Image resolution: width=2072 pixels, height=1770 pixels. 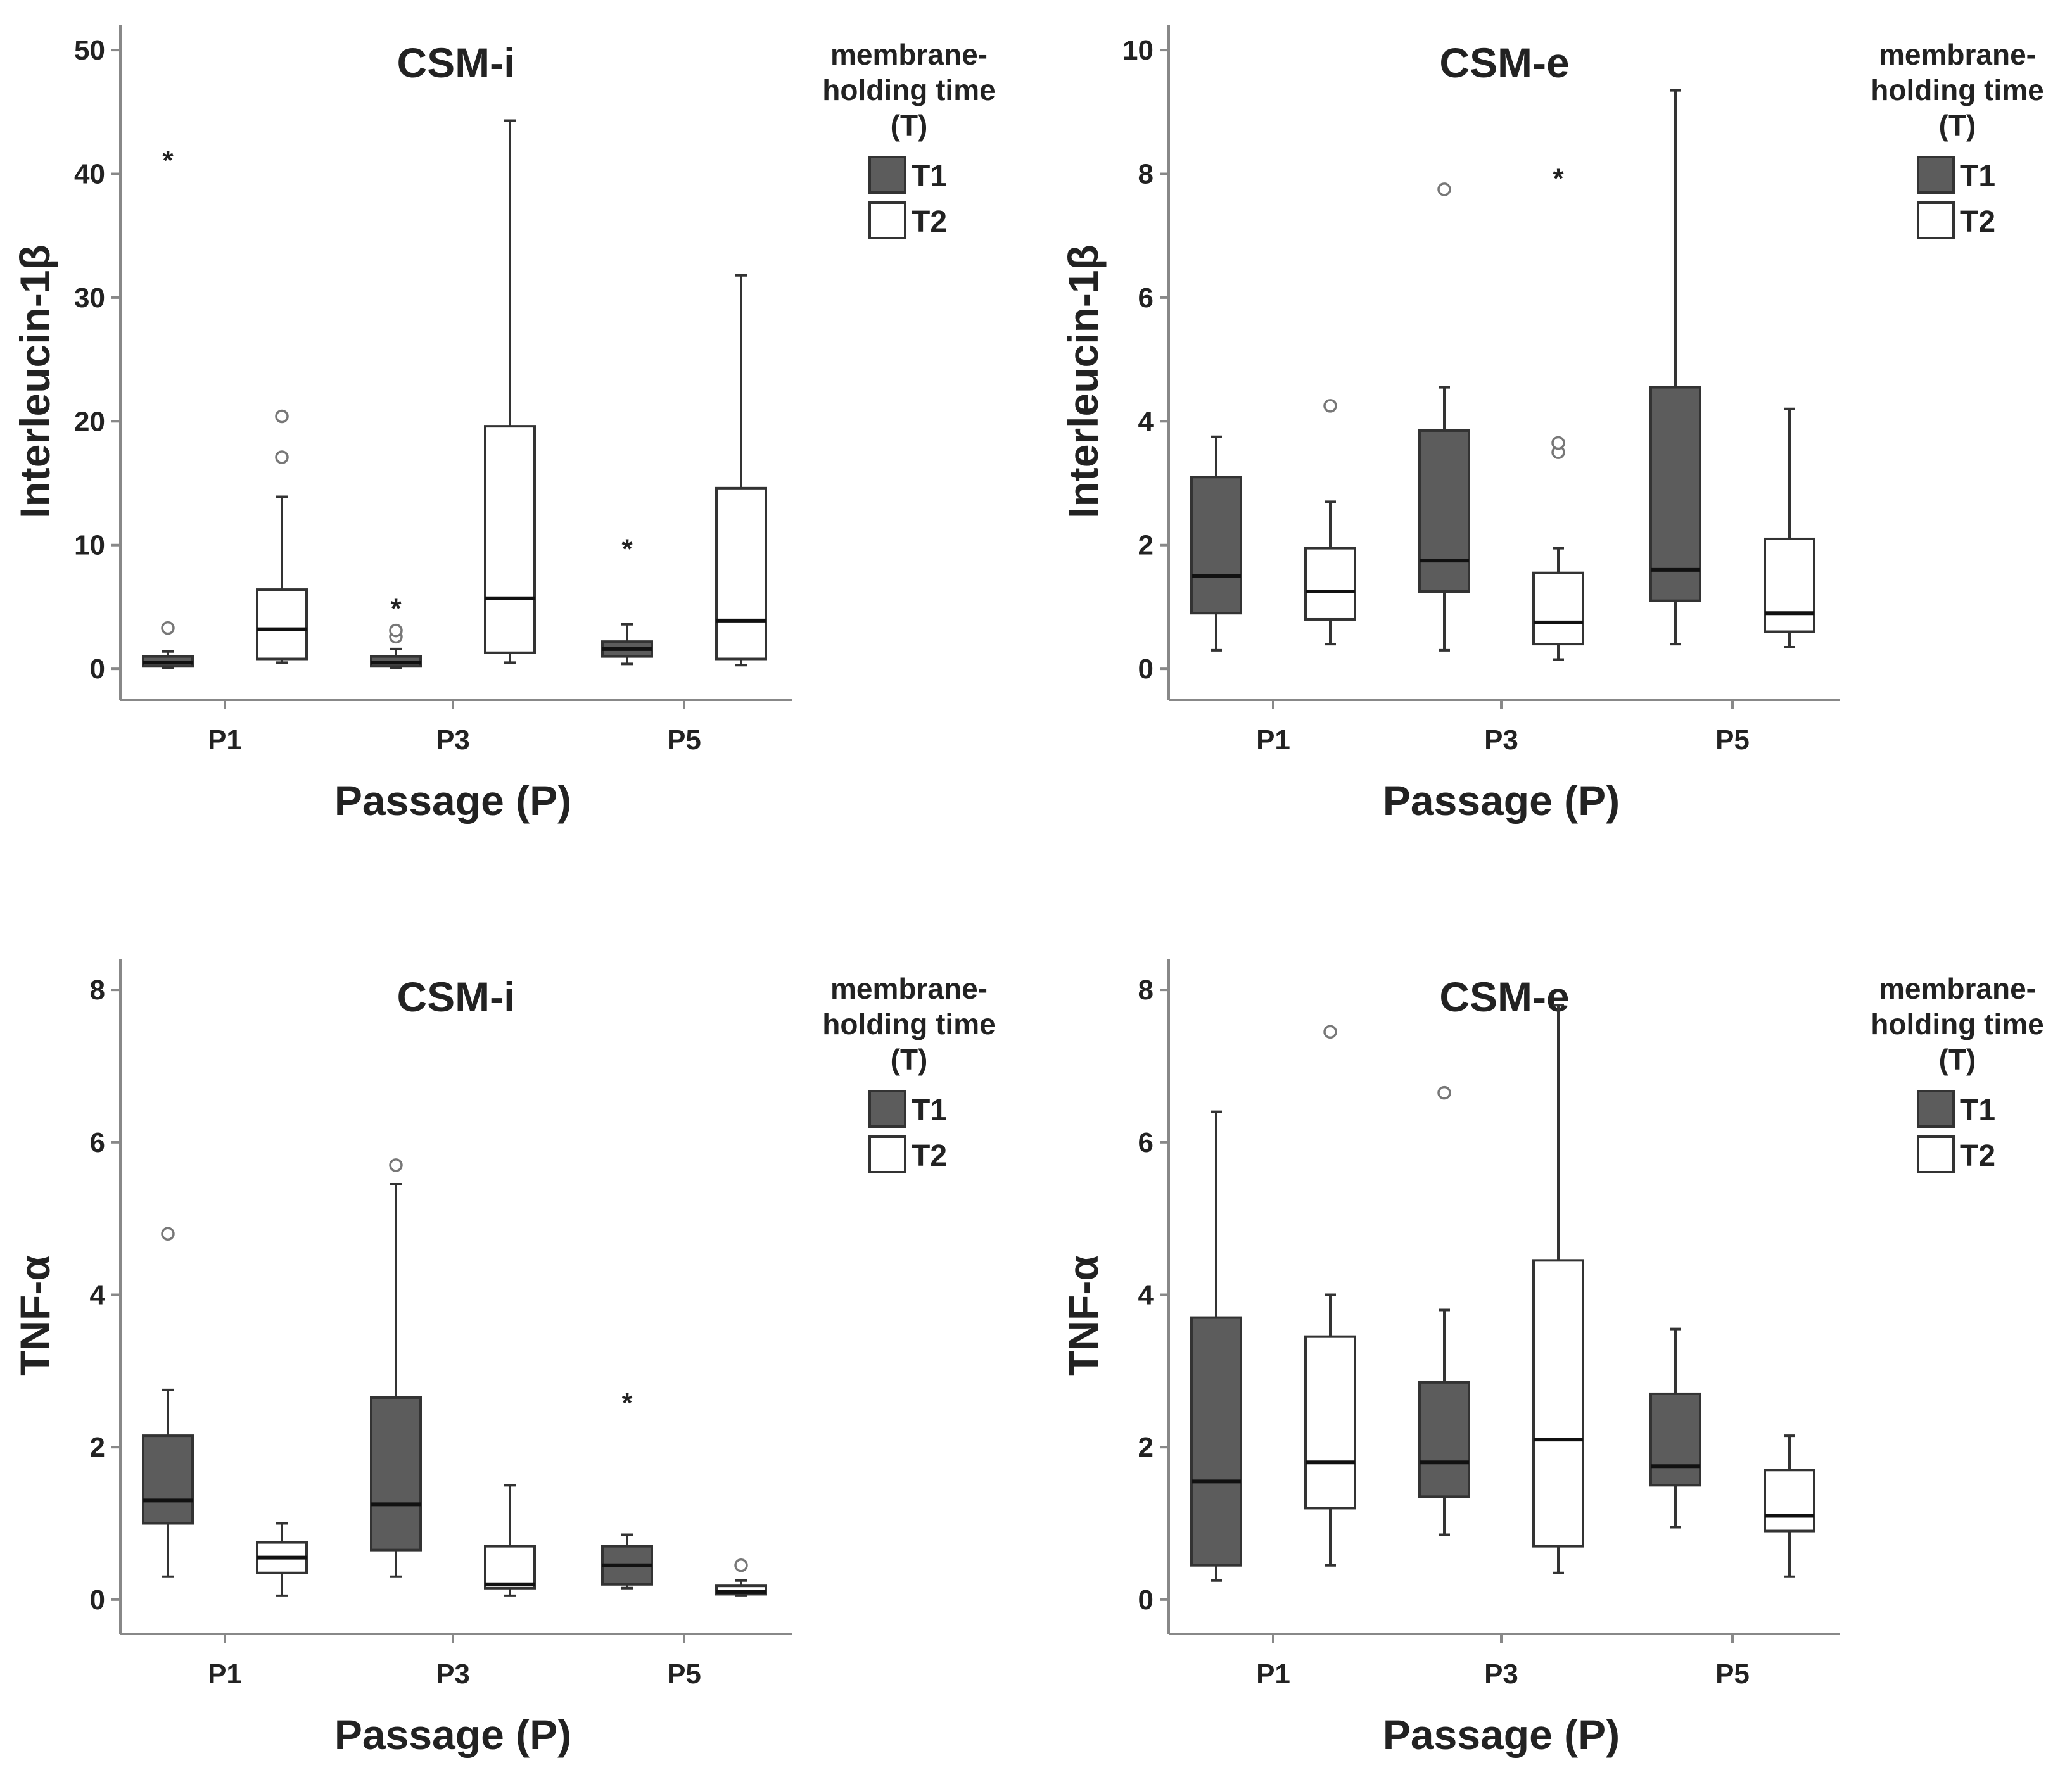 I want to click on box-t1-p1: *, so click(x=168, y=407).